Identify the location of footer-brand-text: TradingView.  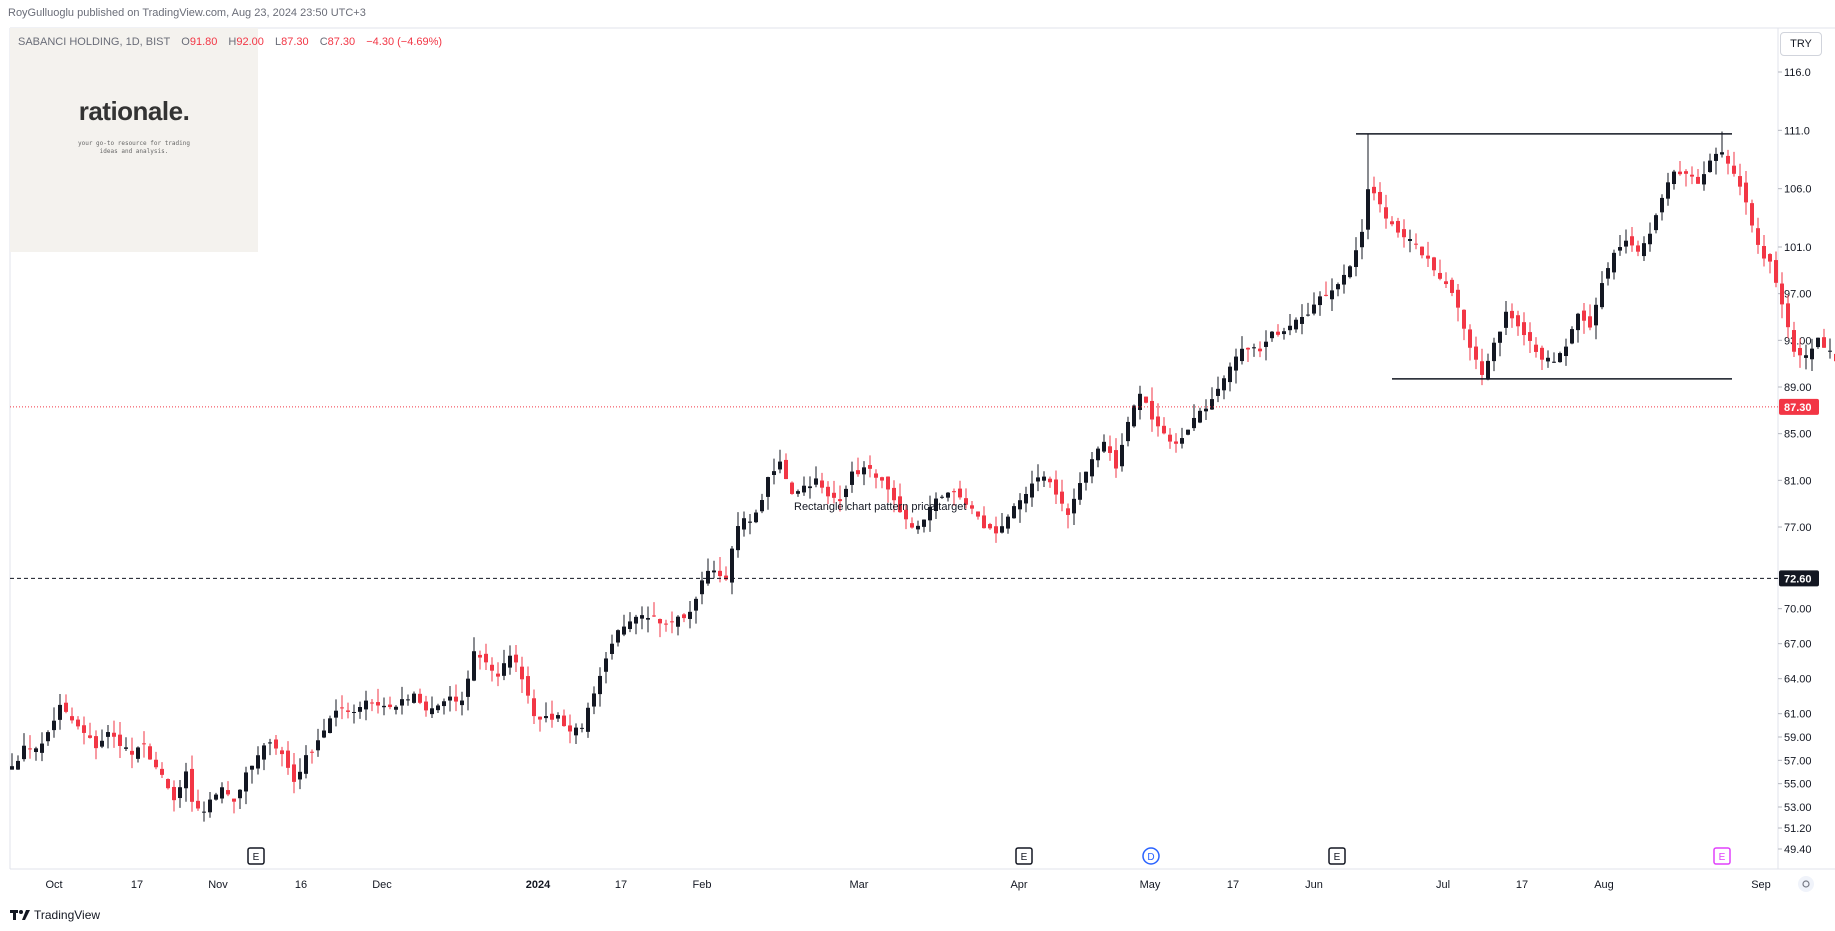
(67, 915).